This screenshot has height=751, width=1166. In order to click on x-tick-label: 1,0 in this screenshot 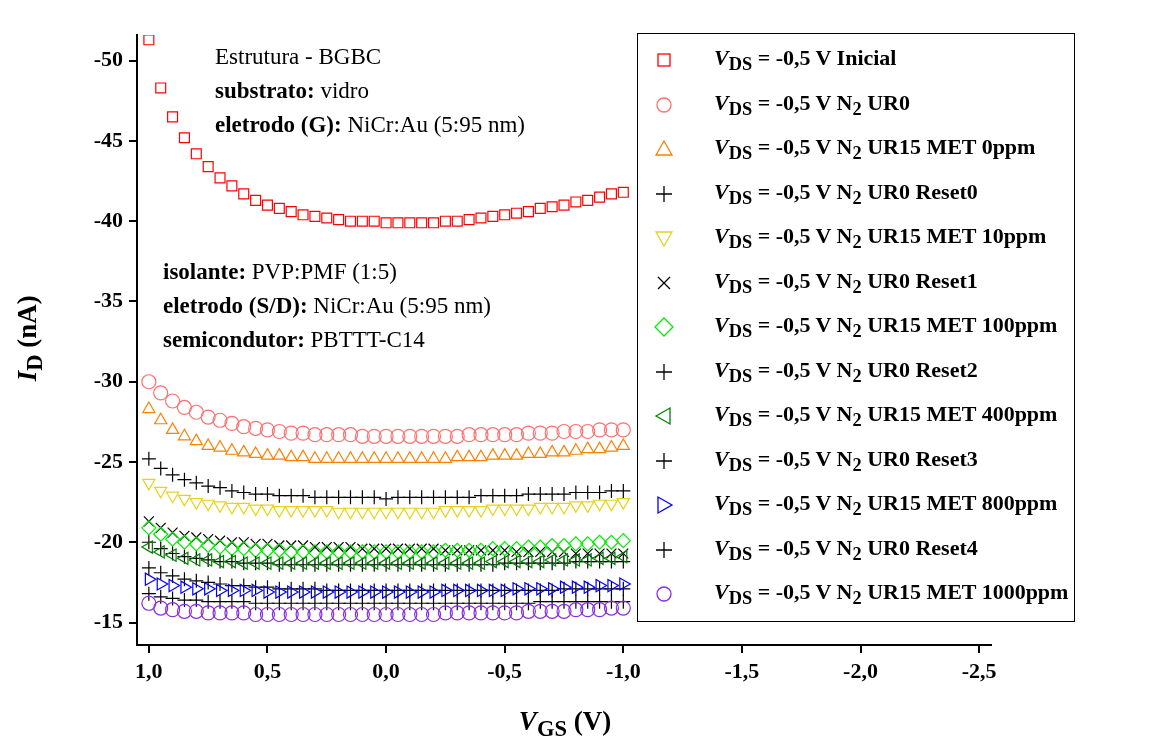, I will do `click(149, 670)`.